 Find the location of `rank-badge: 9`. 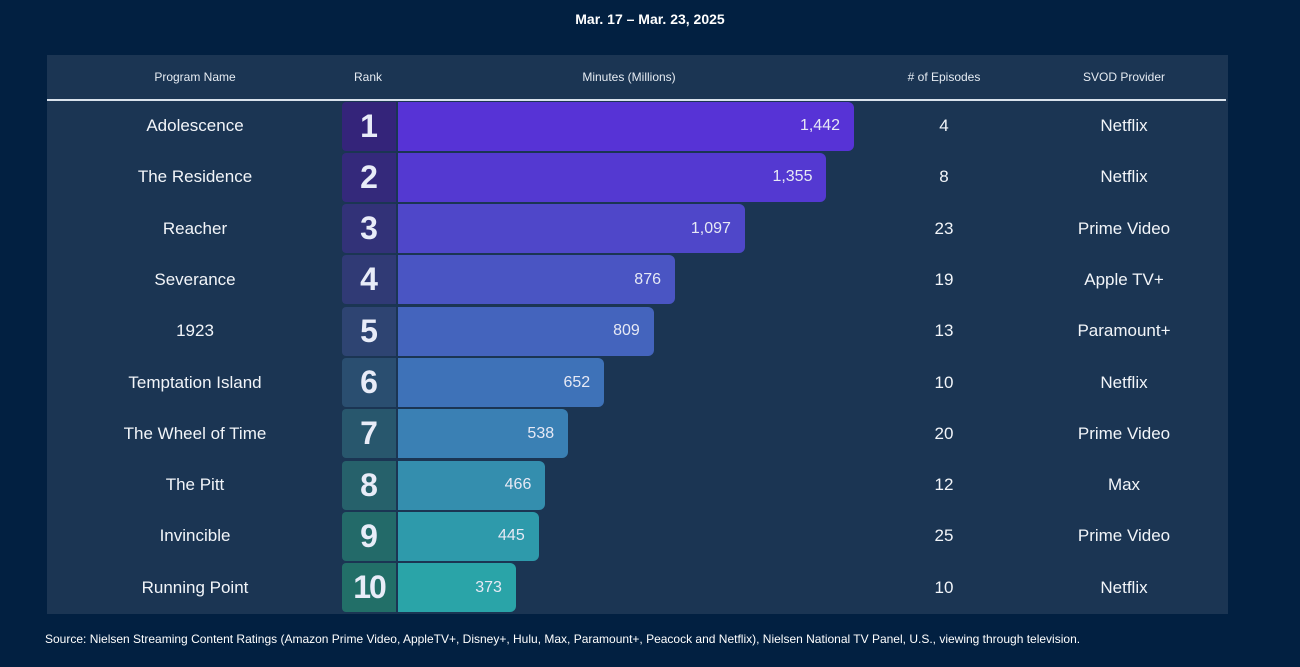

rank-badge: 9 is located at coordinates (369, 536).